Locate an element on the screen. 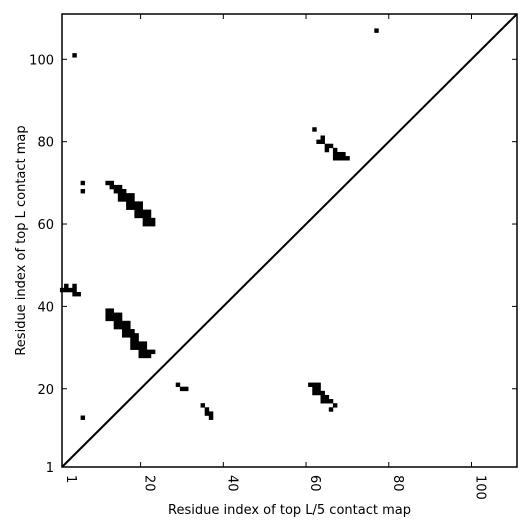 Image resolution: width=531 pixels, height=531 pixels. y-tick-label: 40 is located at coordinates (45, 307).